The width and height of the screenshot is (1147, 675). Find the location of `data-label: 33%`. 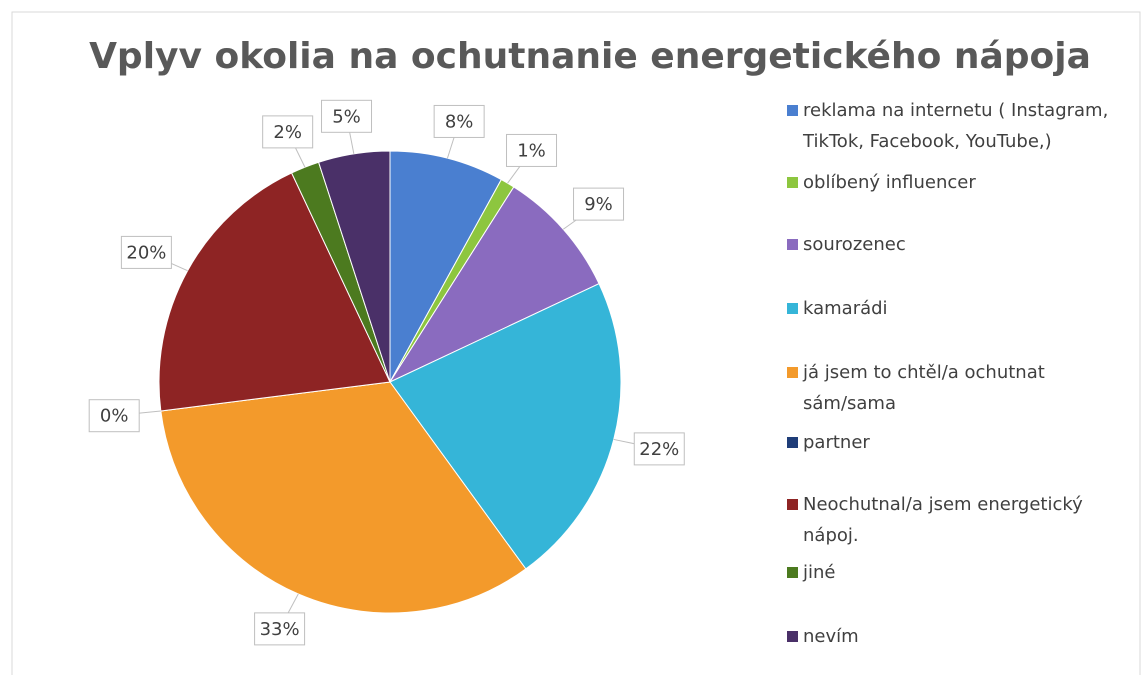

data-label: 33% is located at coordinates (280, 629).